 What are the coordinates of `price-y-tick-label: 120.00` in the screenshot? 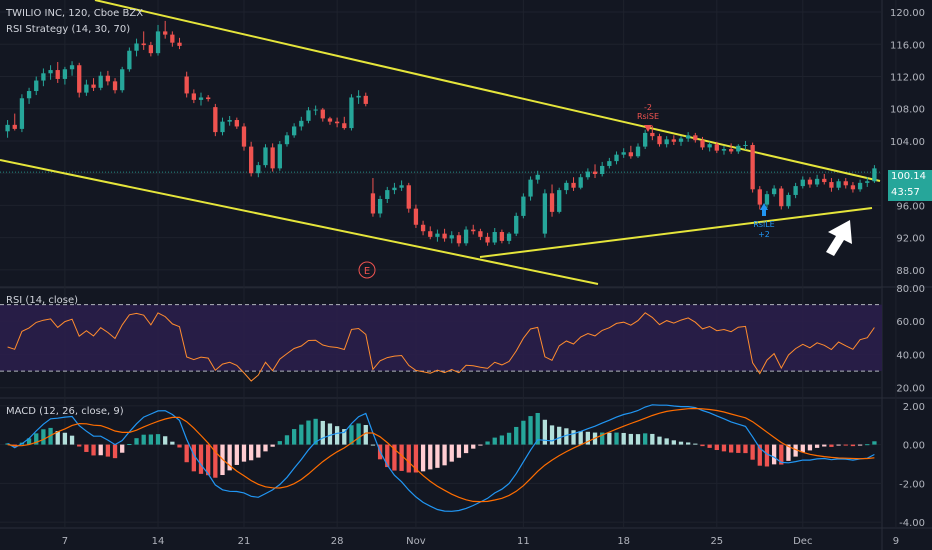 It's located at (907, 13).